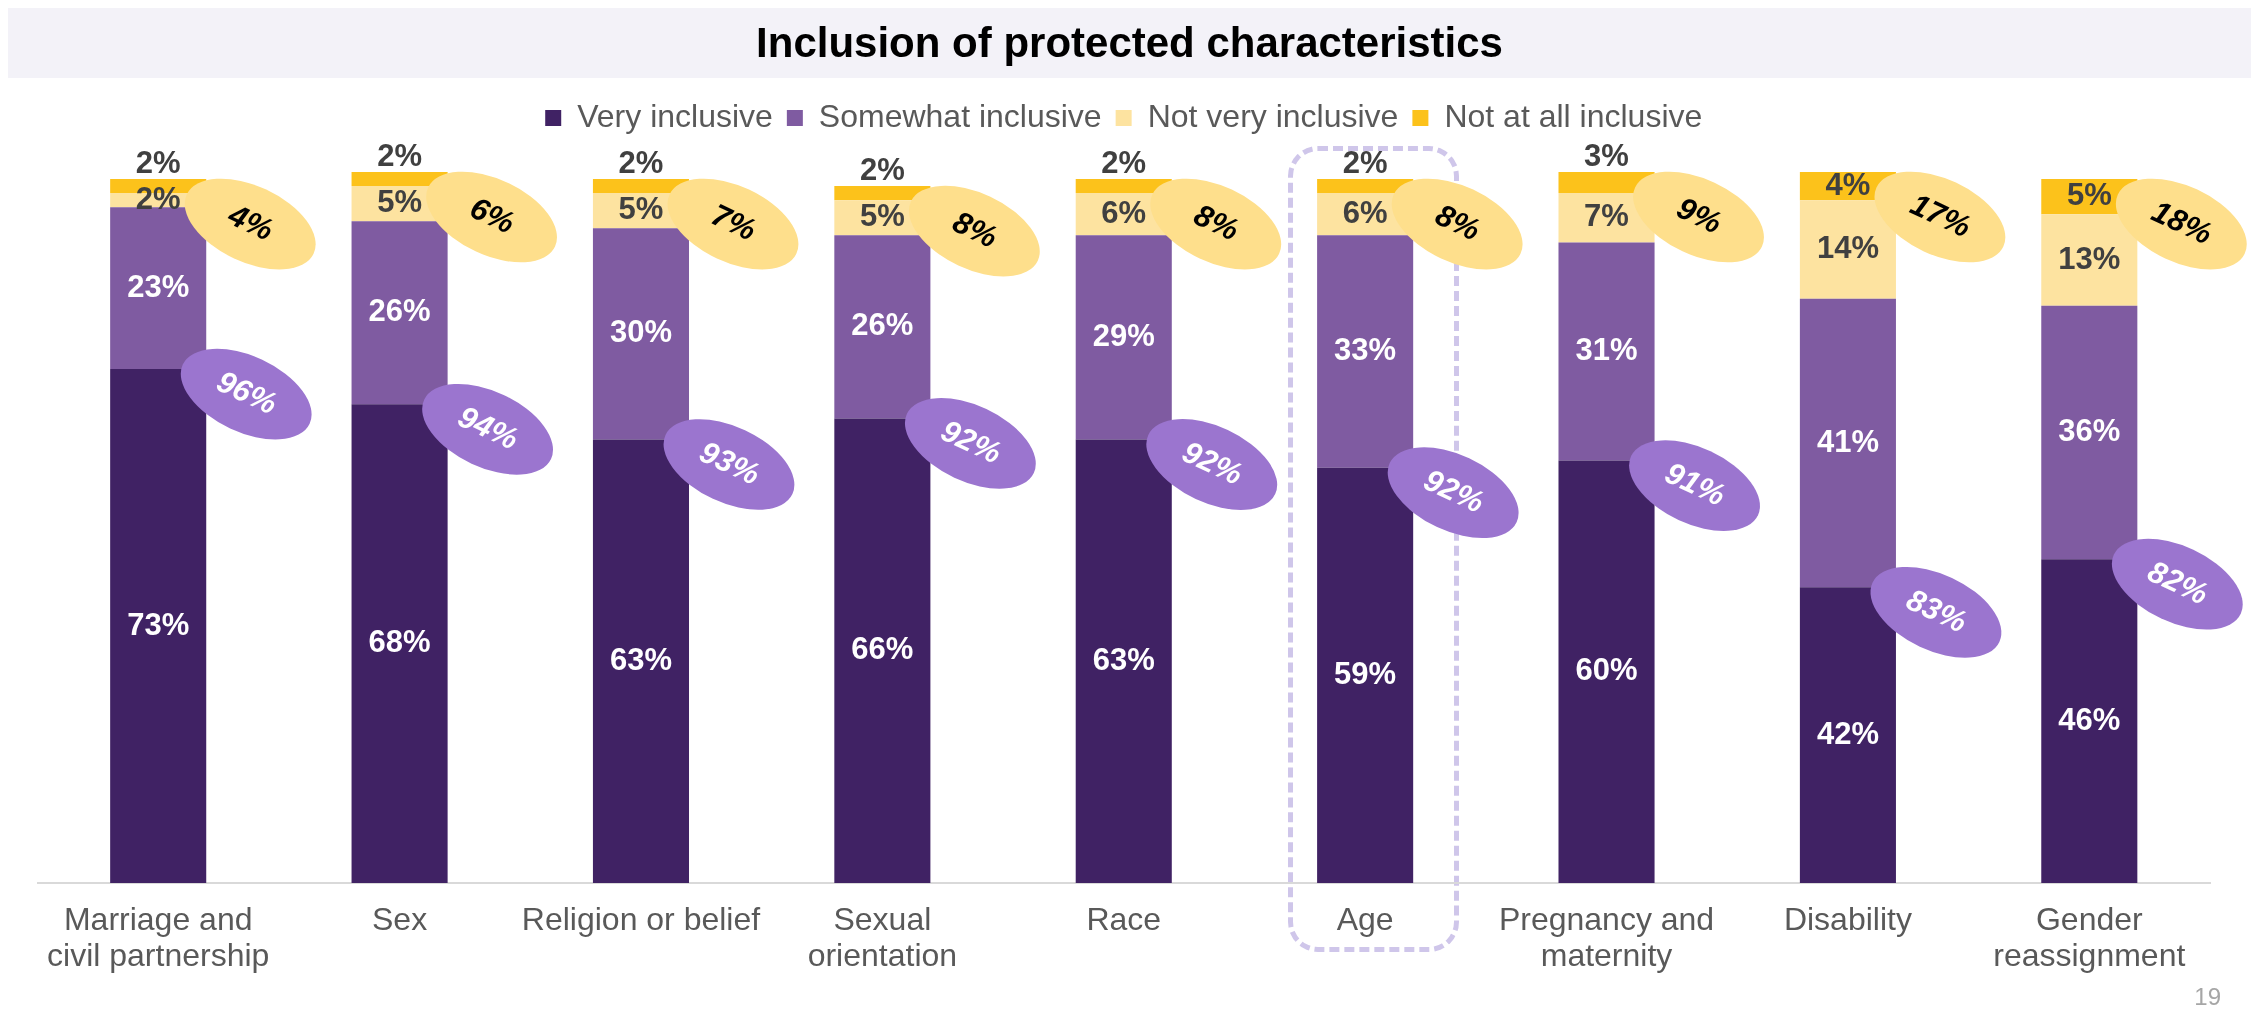  What do you see at coordinates (1573, 115) in the screenshot?
I see `legend-label: Not at all inclusive` at bounding box center [1573, 115].